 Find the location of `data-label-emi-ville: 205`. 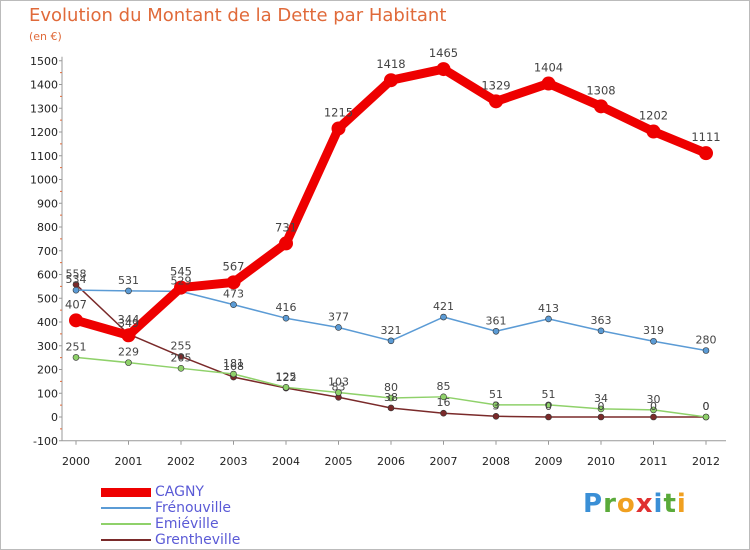

data-label-emi-ville: 205 is located at coordinates (181, 357).